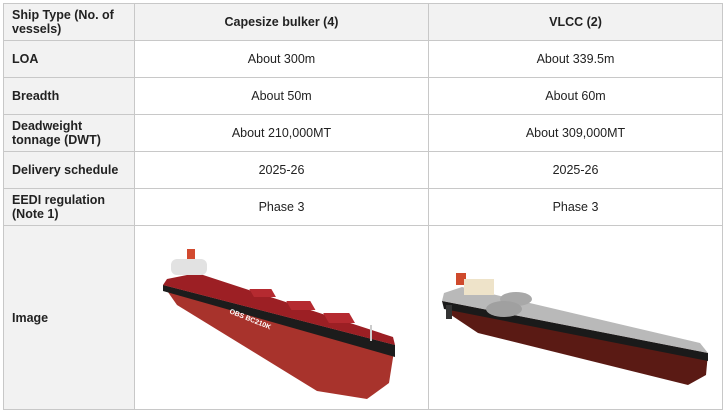  I want to click on table-row: Delivery schedule 2025-26 2025-26, so click(363, 170).